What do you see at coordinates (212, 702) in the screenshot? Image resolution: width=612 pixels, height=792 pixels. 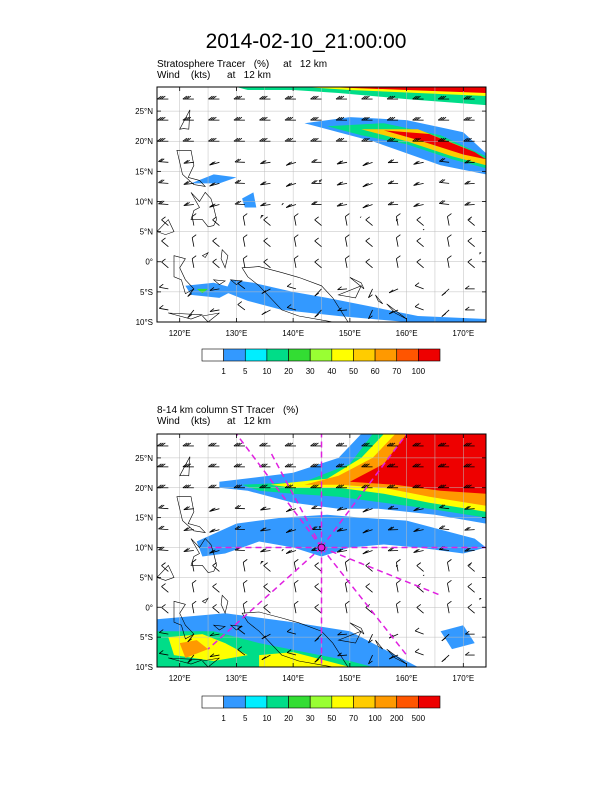 I see `colorbar-box` at bounding box center [212, 702].